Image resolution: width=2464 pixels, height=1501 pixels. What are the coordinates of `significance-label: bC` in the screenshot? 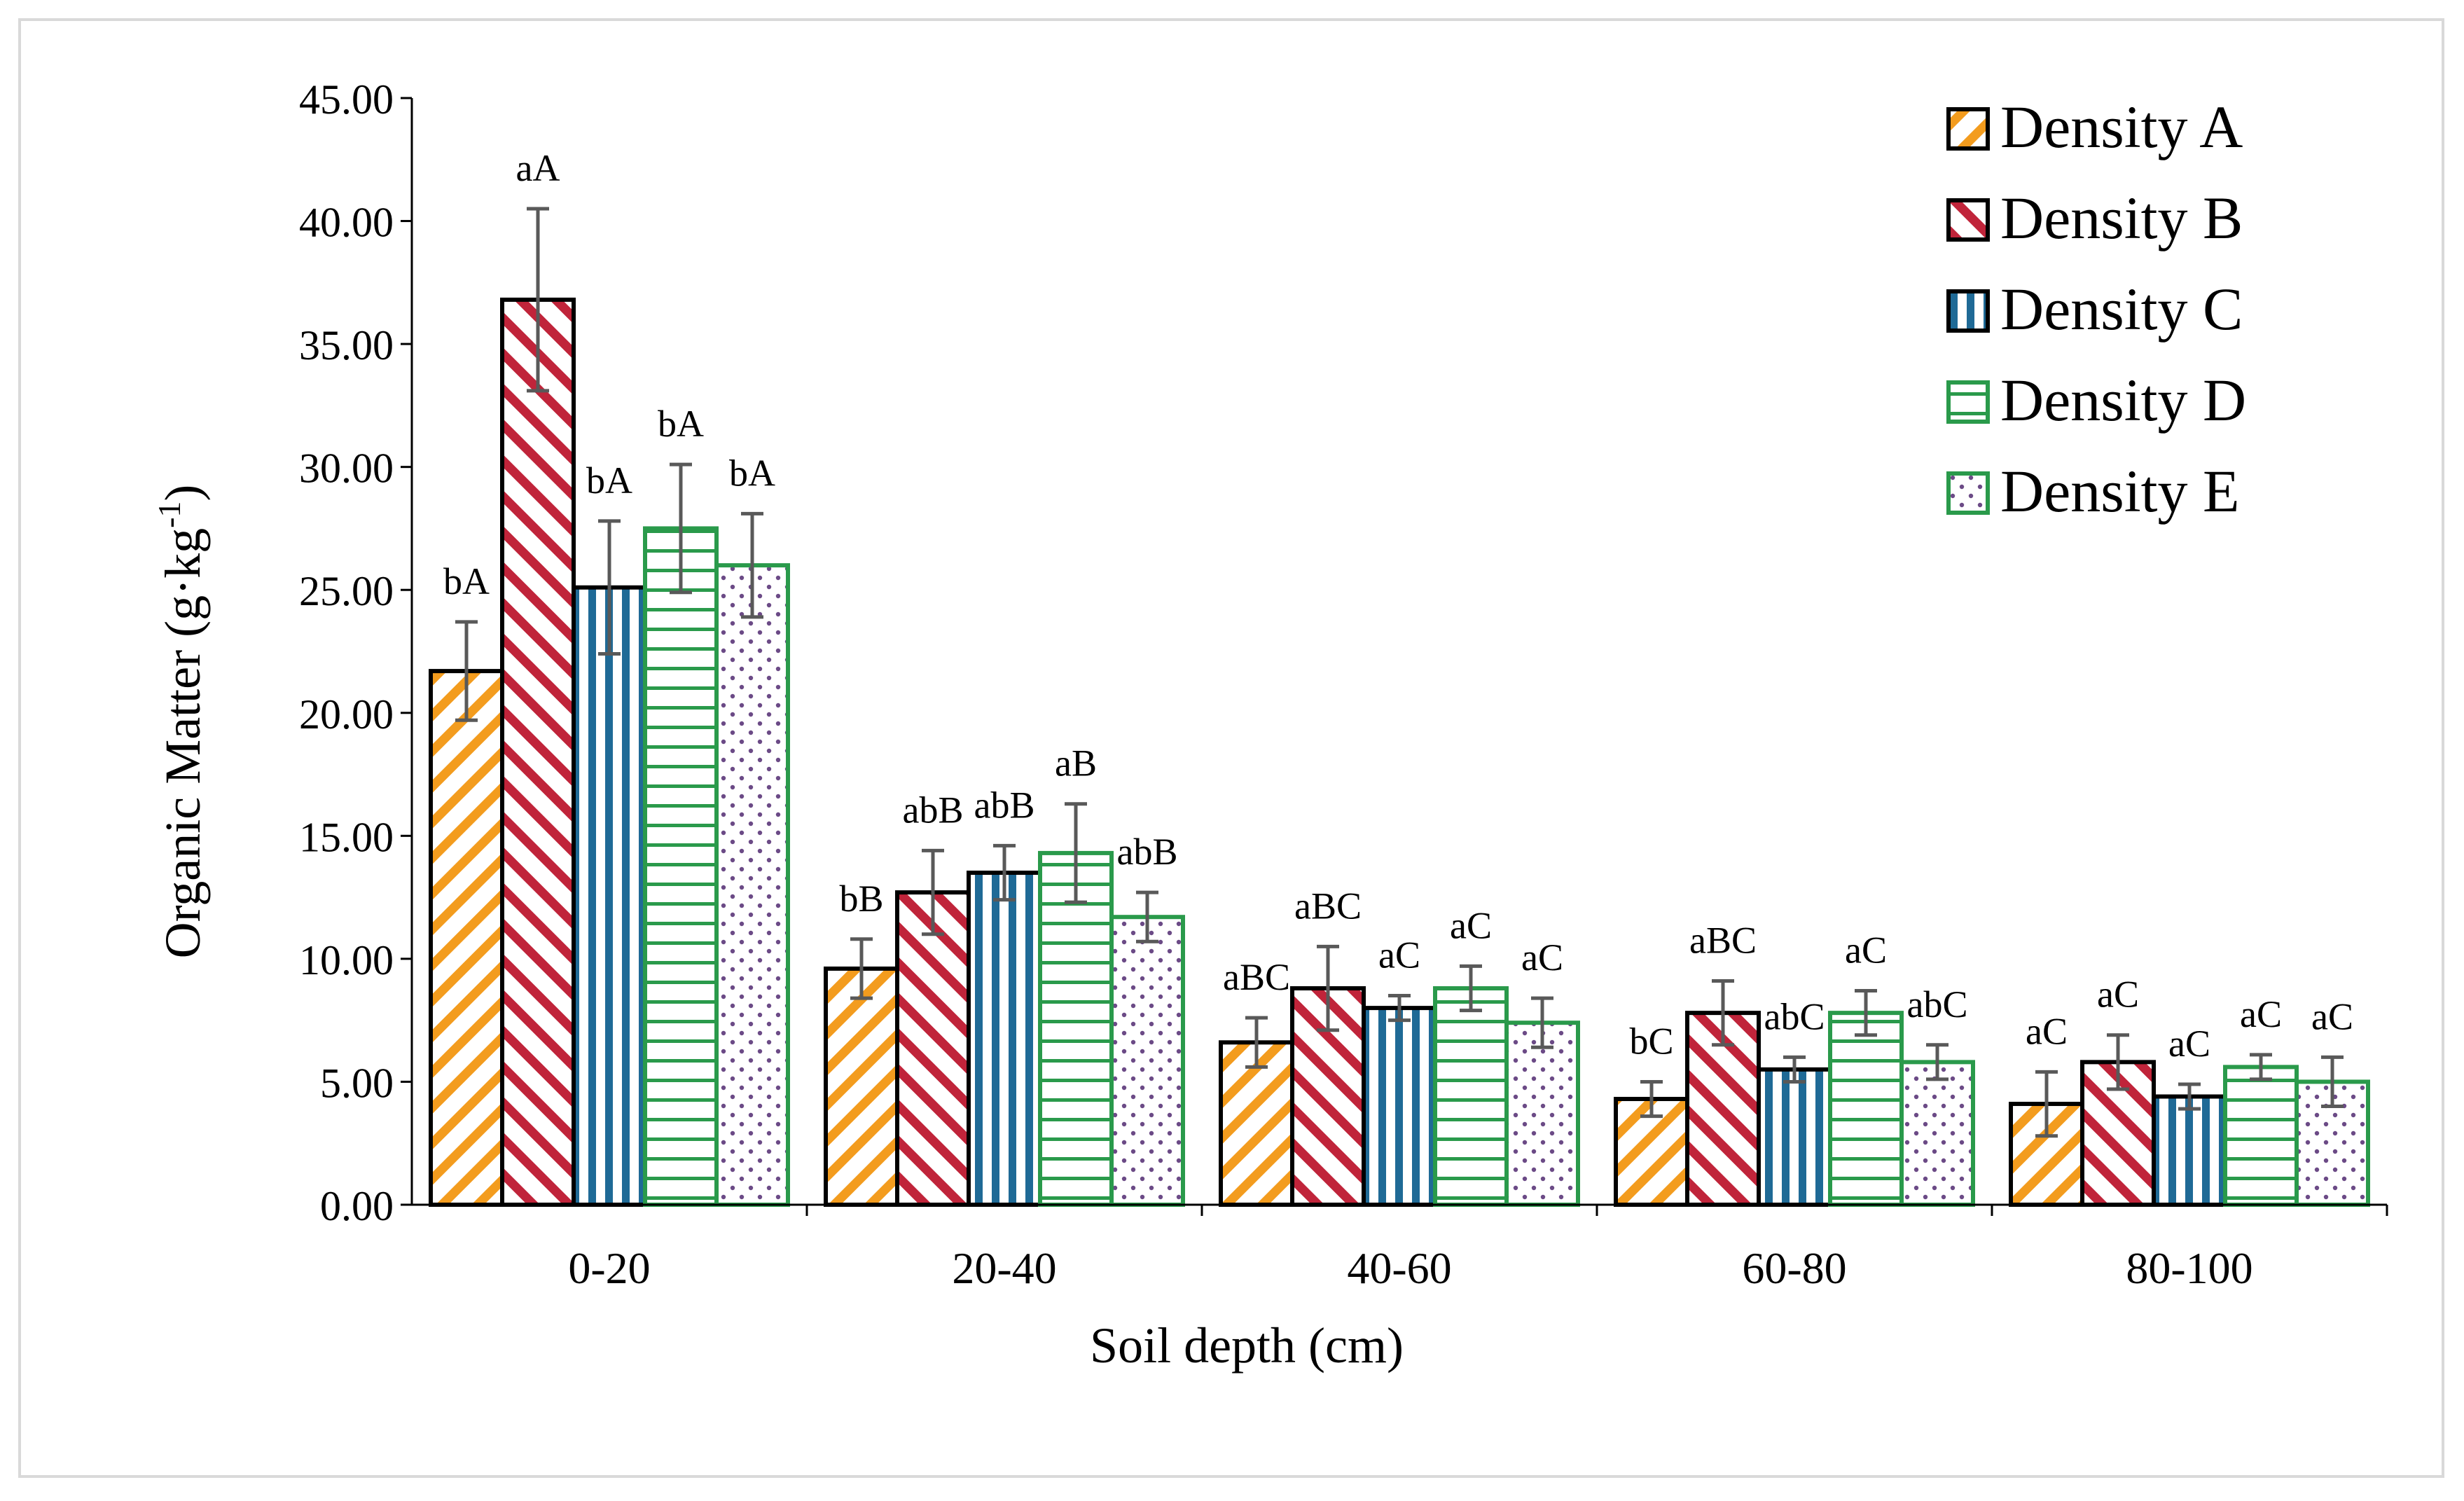 It's located at (1651, 1041).